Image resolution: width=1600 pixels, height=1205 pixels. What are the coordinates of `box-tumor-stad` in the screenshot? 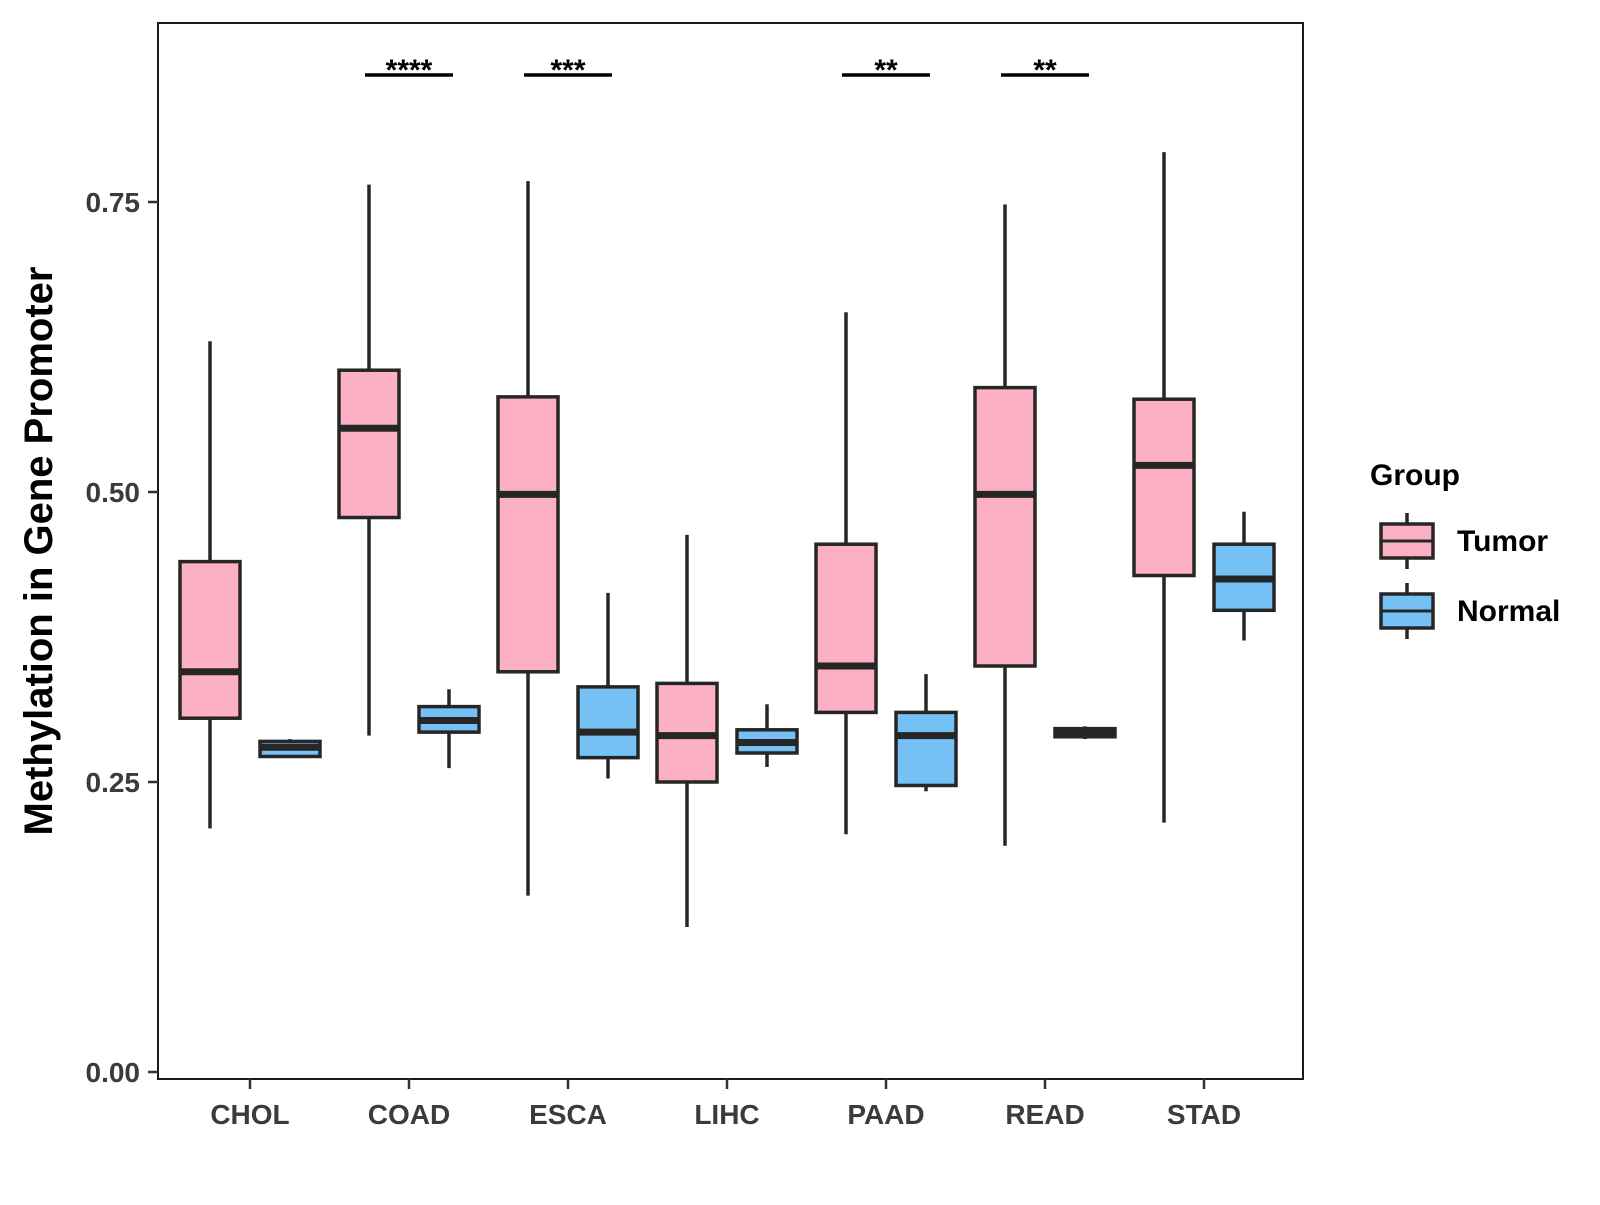 It's located at (1164, 487).